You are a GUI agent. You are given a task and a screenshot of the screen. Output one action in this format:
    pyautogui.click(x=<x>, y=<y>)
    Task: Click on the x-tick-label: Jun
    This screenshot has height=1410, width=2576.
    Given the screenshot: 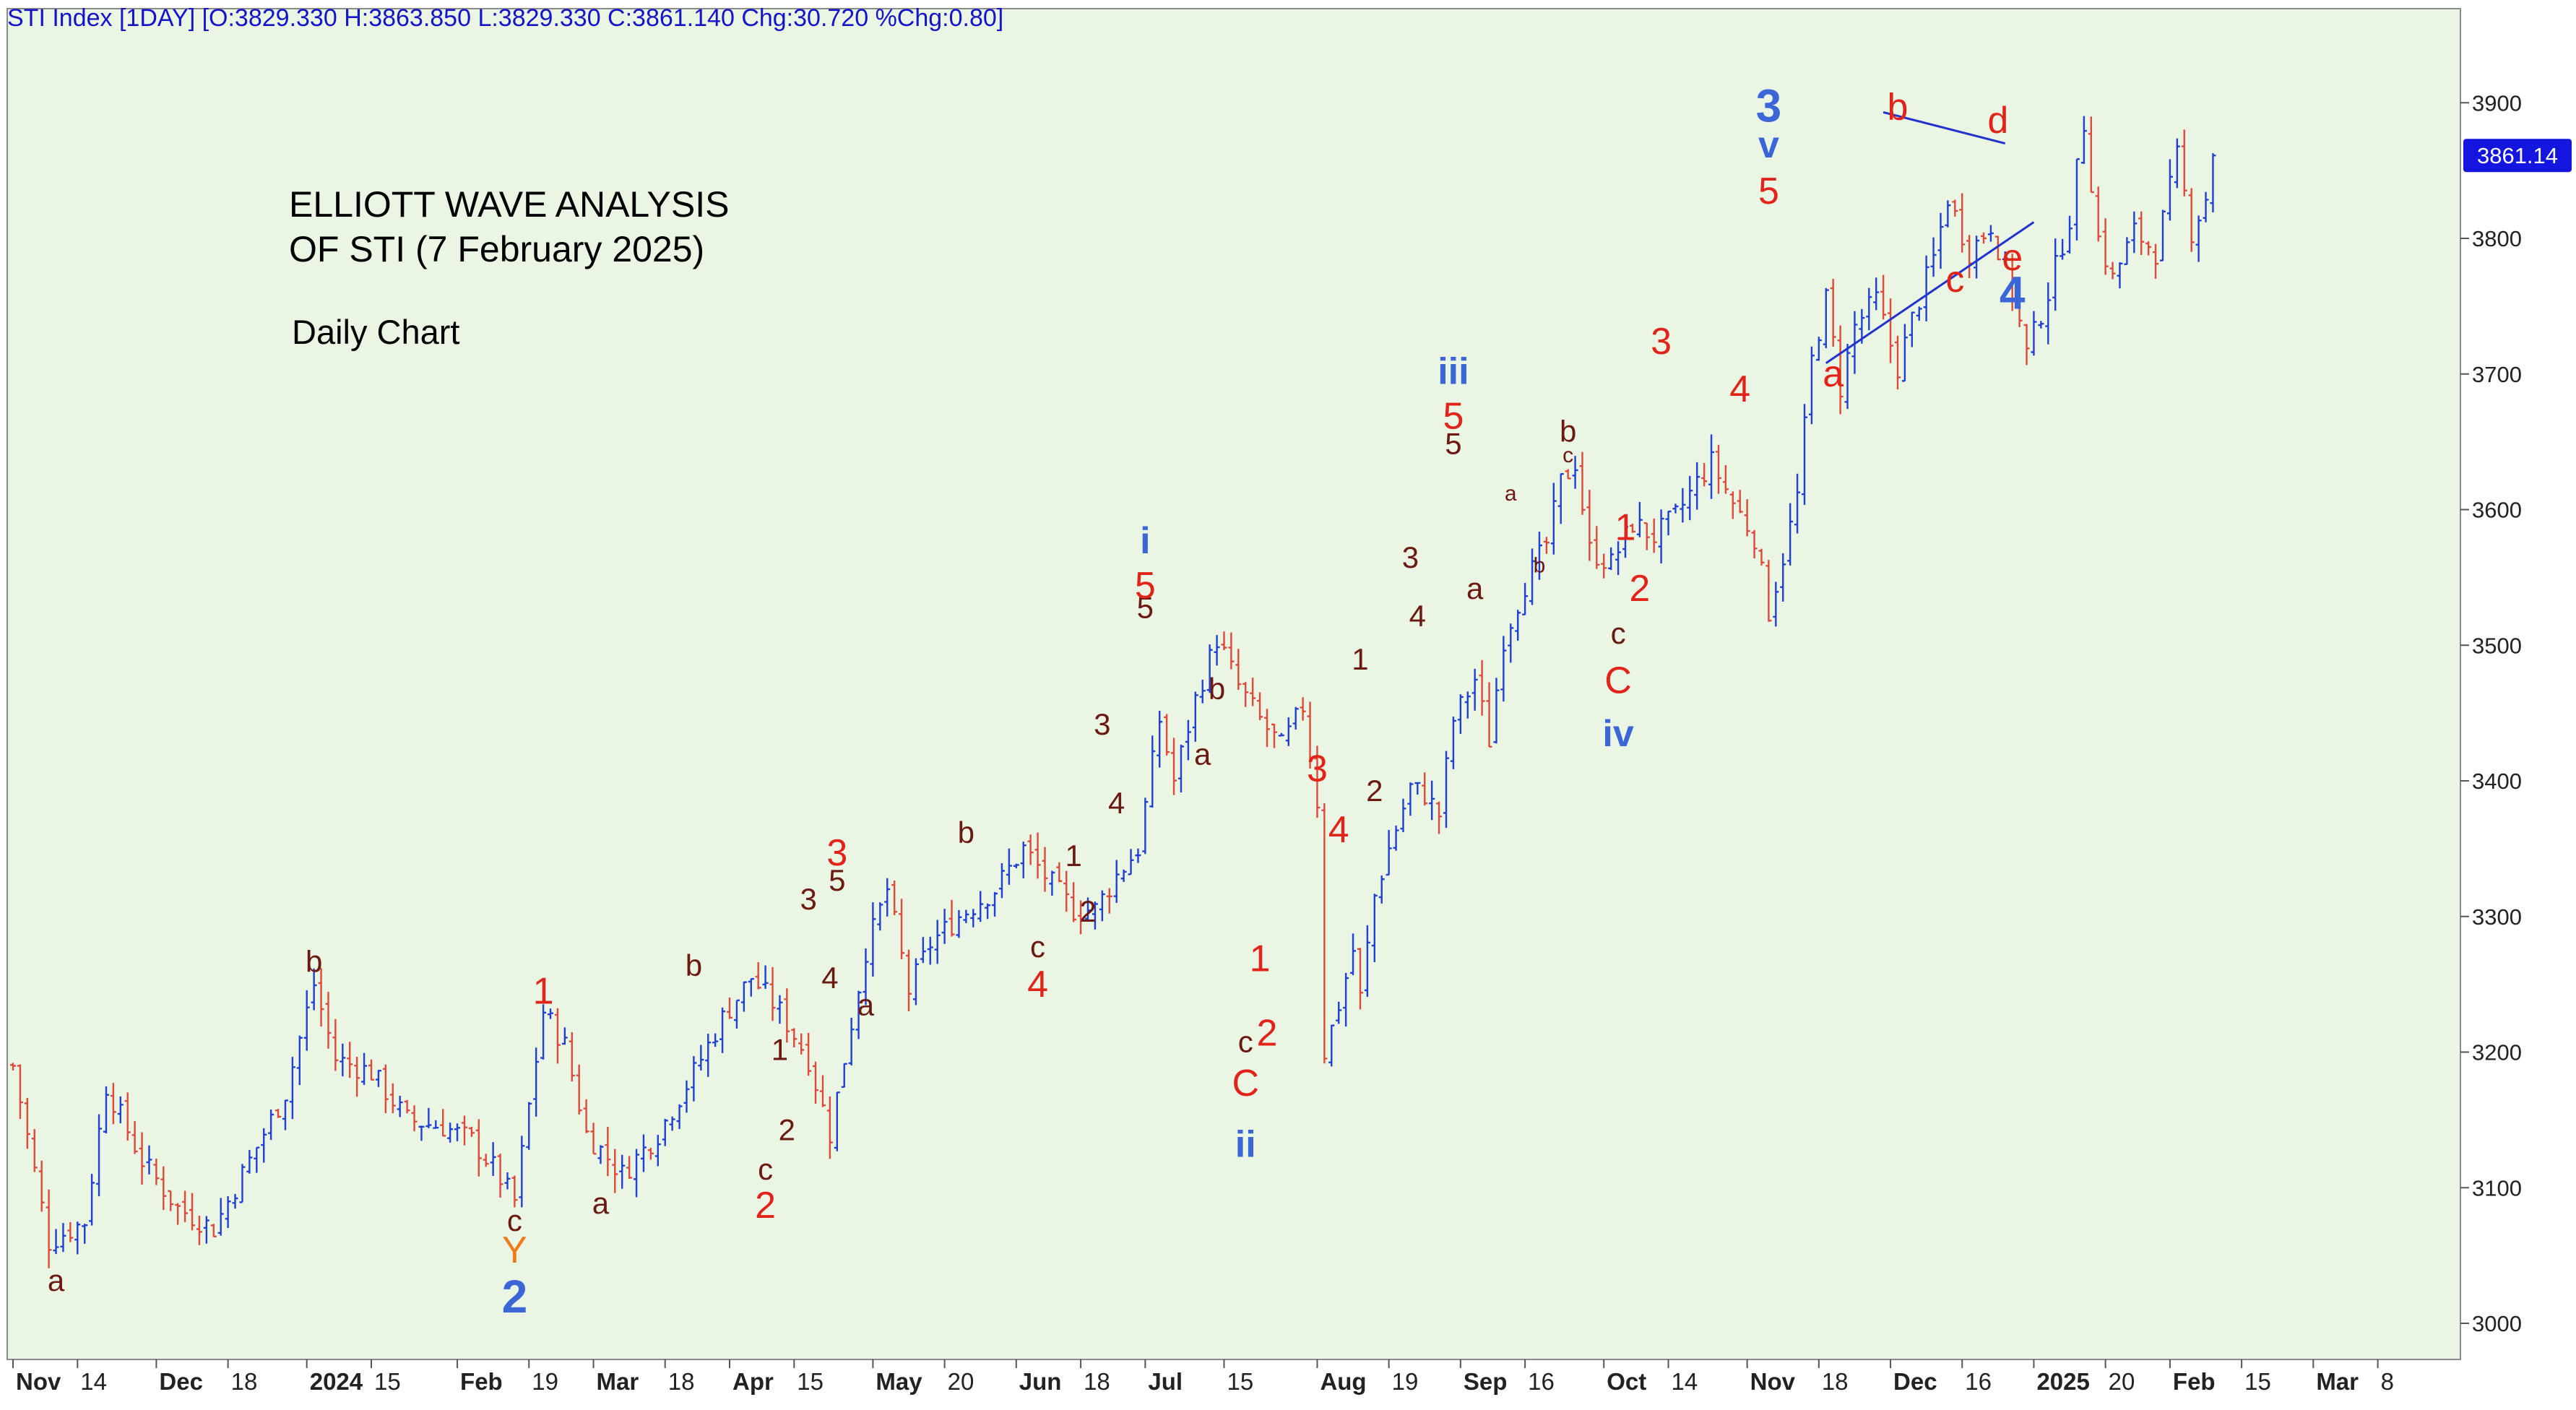 What is the action you would take?
    pyautogui.click(x=1040, y=1381)
    